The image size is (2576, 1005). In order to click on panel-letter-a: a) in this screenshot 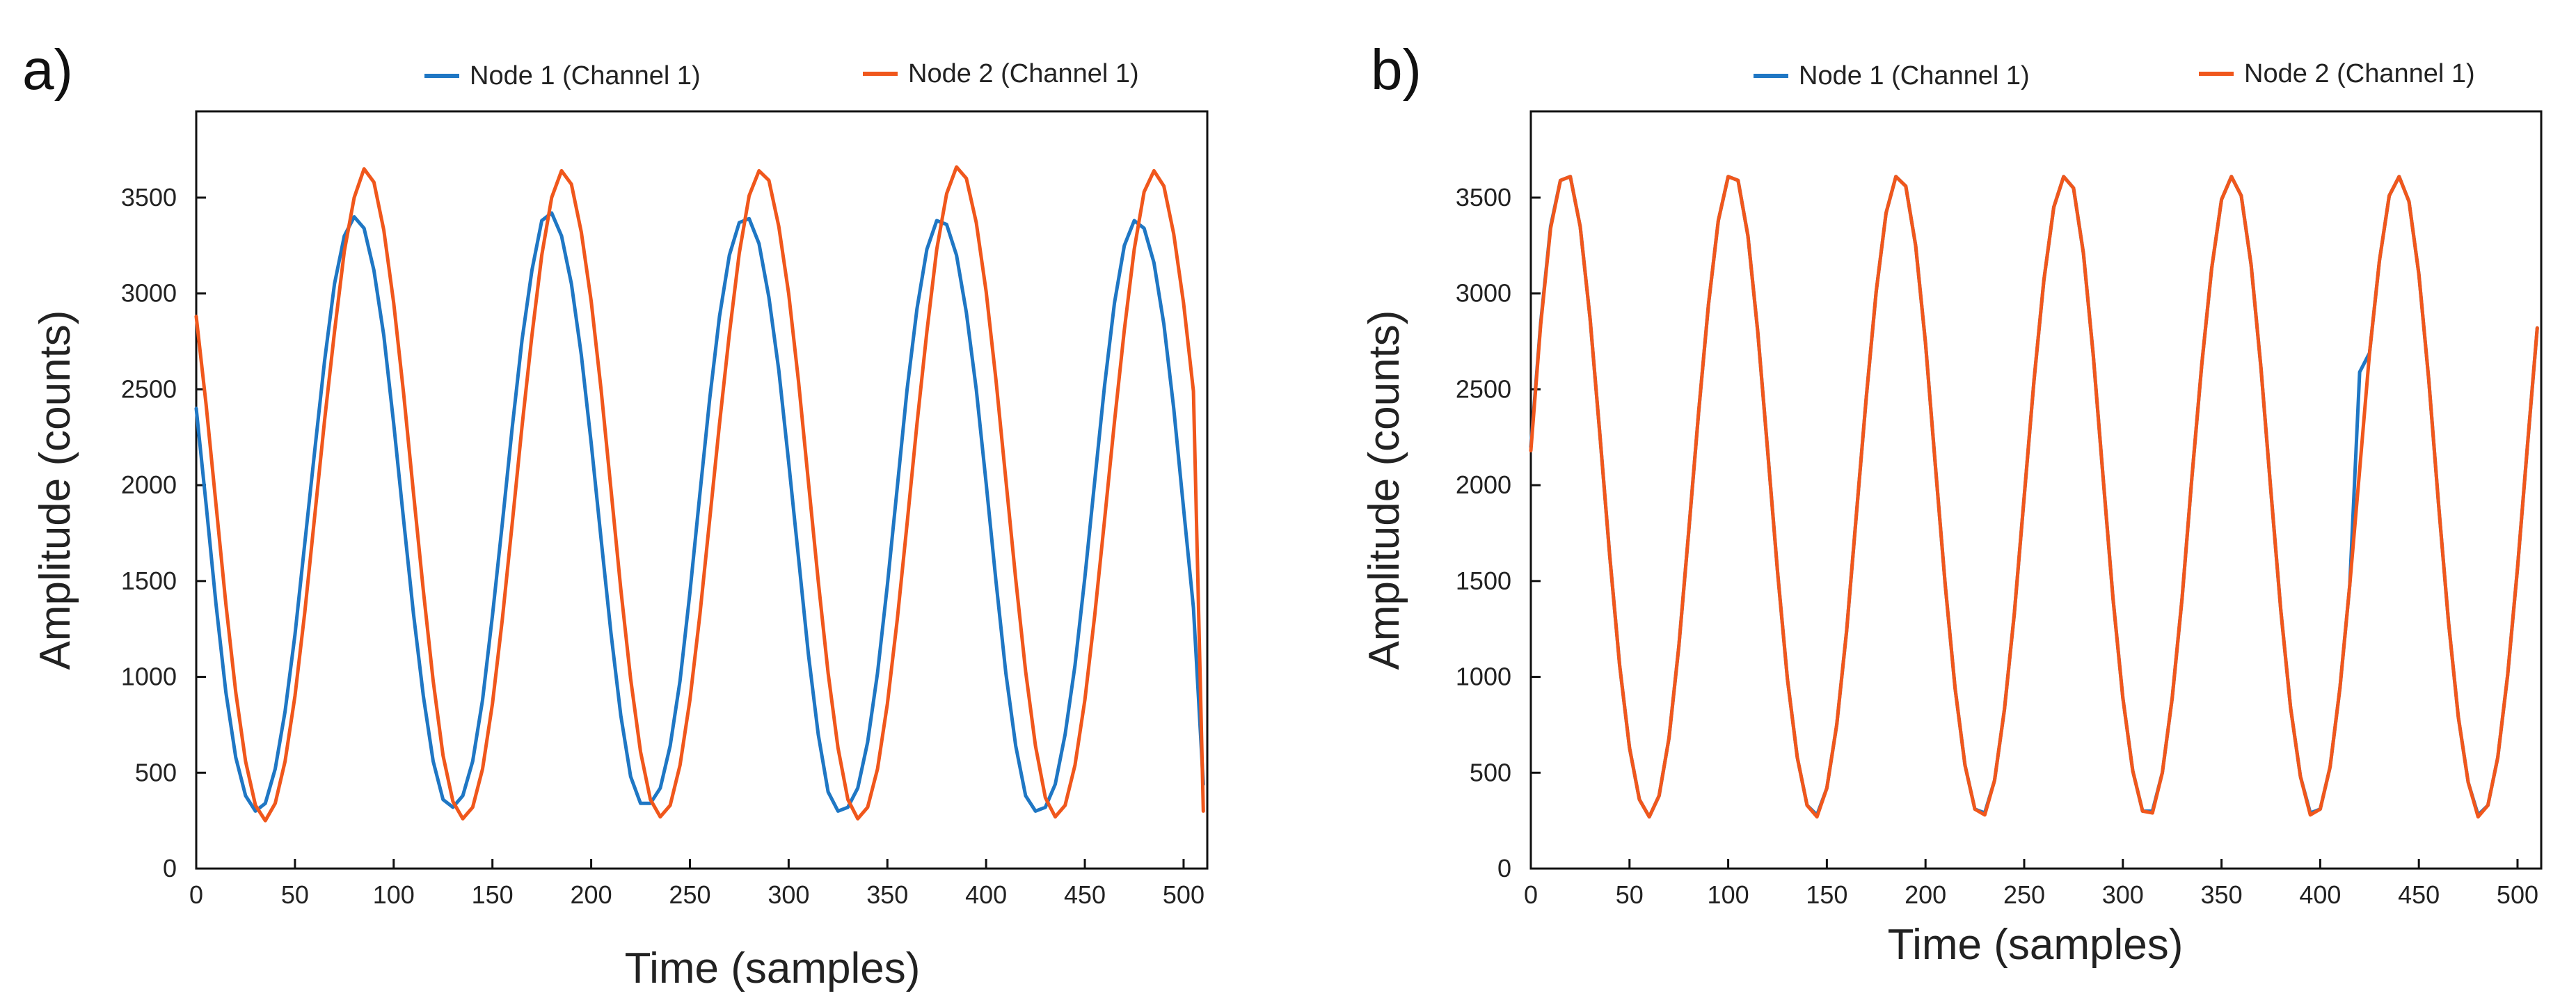, I will do `click(47, 70)`.